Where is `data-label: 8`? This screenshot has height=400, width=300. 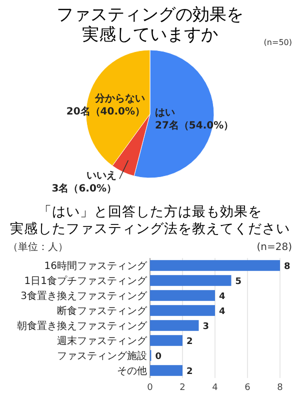 data-label: 8 is located at coordinates (287, 267).